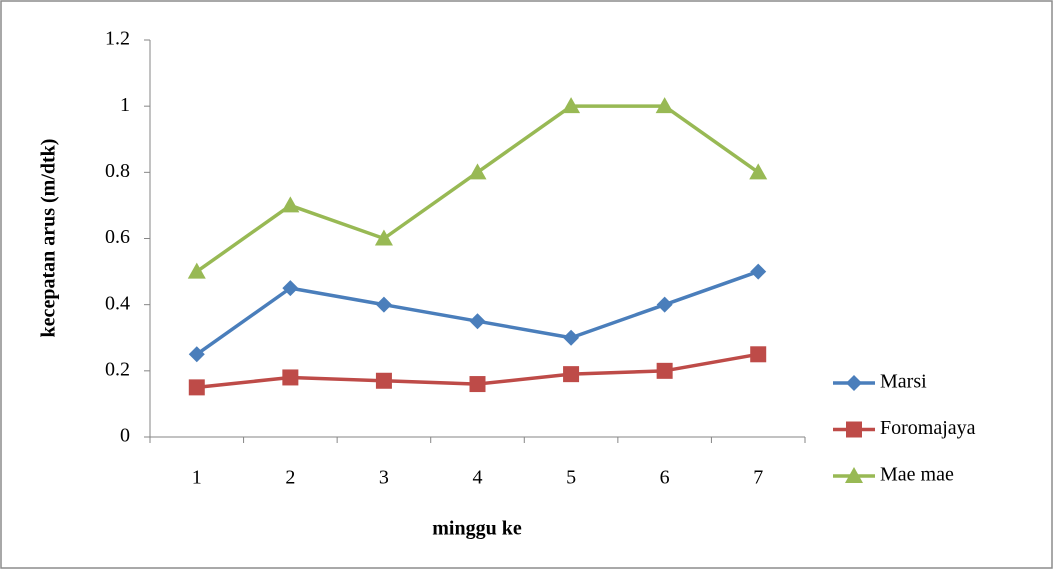 Image resolution: width=1053 pixels, height=569 pixels. What do you see at coordinates (117, 237) in the screenshot?
I see `y-tick-label: 0.6` at bounding box center [117, 237].